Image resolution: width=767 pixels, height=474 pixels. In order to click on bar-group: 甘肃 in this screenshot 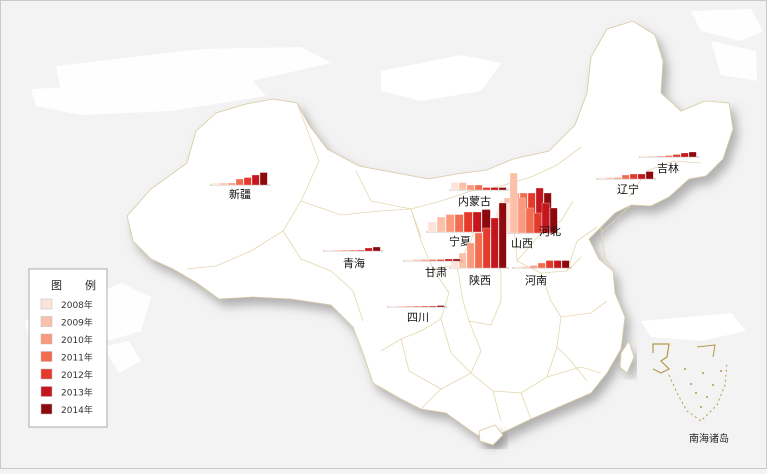, I will do `click(433, 268)`.